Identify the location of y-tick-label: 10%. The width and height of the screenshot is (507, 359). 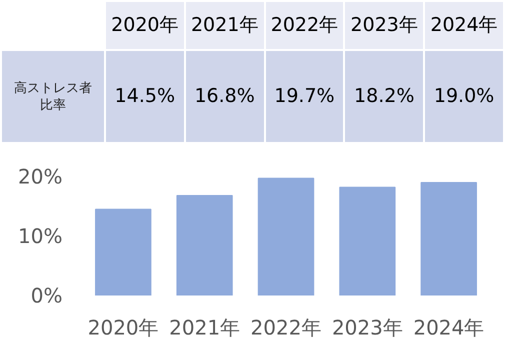
(40, 236).